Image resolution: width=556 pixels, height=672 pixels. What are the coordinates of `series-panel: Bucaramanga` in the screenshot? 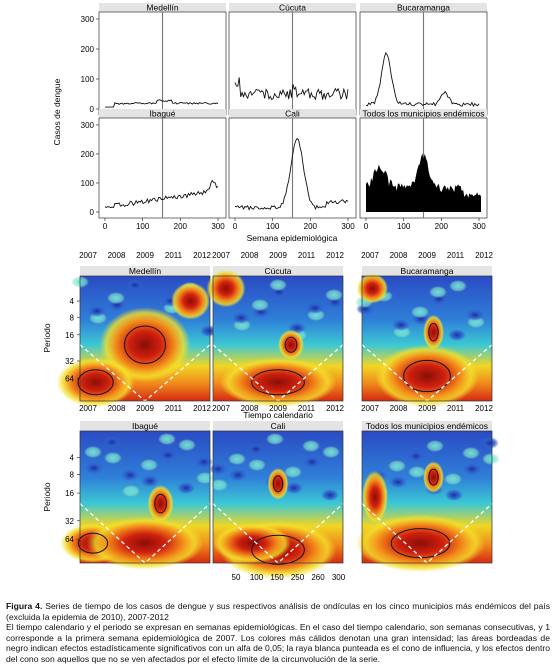 It's located at (423, 59).